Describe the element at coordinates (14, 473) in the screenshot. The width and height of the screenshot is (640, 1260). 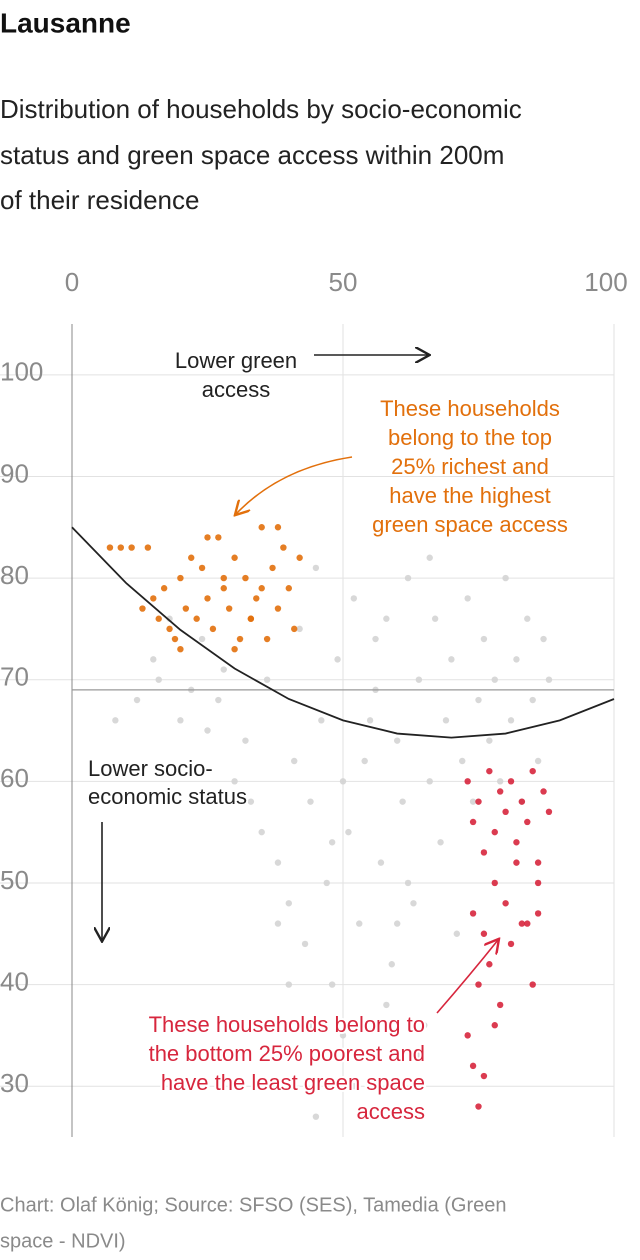
I see `y-tick-label: 90` at that location.